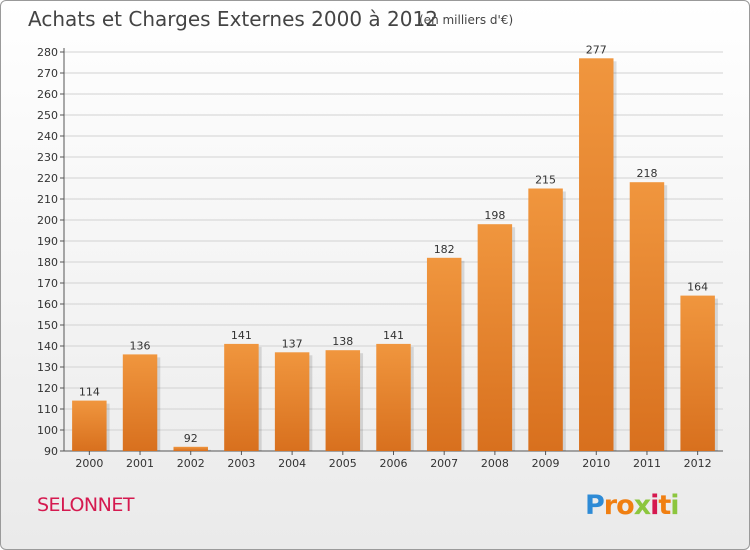 The height and width of the screenshot is (550, 750). What do you see at coordinates (47, 304) in the screenshot?
I see `y-tick-label: 160` at bounding box center [47, 304].